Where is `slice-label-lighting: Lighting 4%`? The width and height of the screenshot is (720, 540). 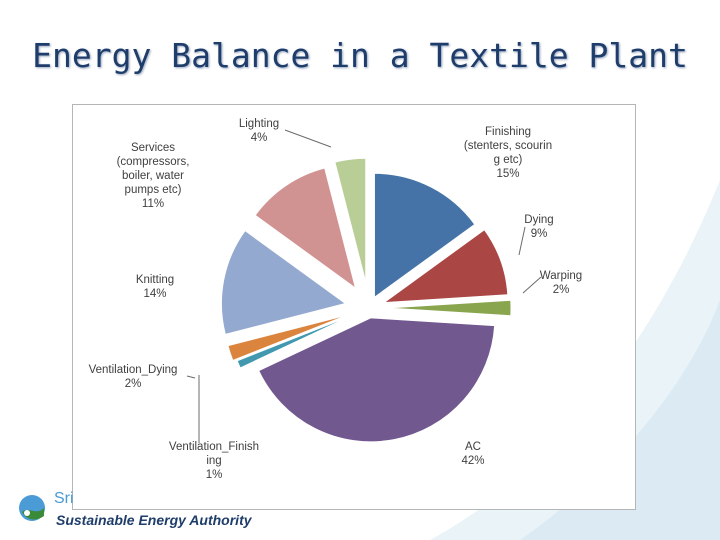 slice-label-lighting: Lighting 4% is located at coordinates (259, 131).